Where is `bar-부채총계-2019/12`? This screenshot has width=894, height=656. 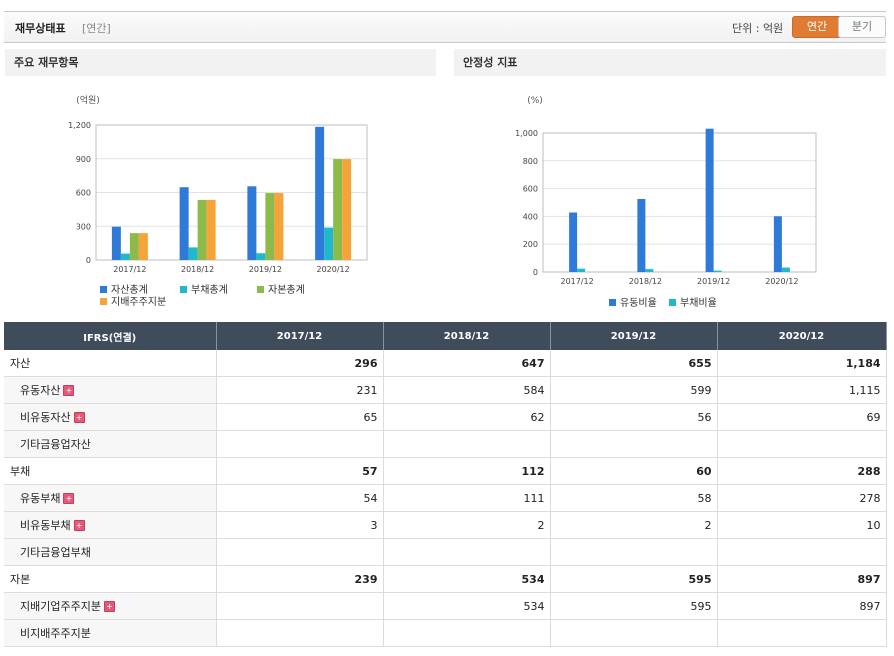 bar-부채총계-2019/12 is located at coordinates (261, 256).